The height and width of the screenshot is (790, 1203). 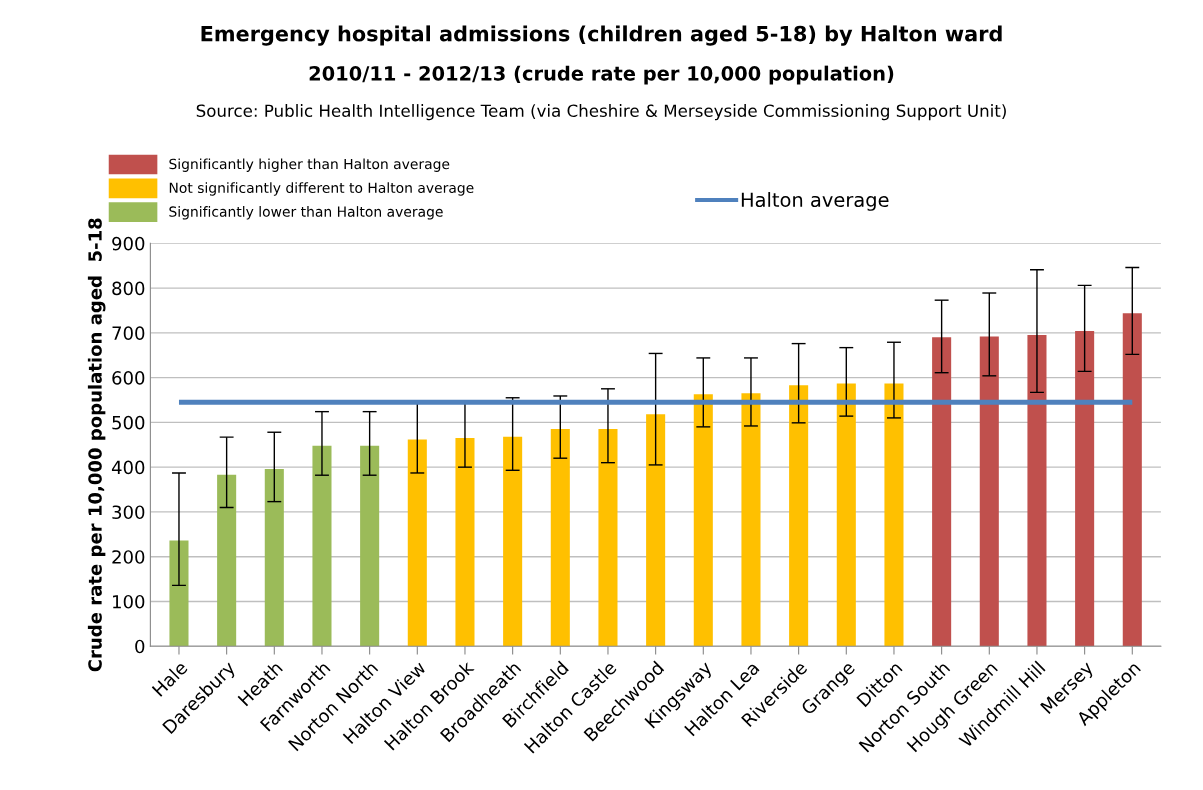 I want to click on y-tick-label: 0, so click(x=140, y=646).